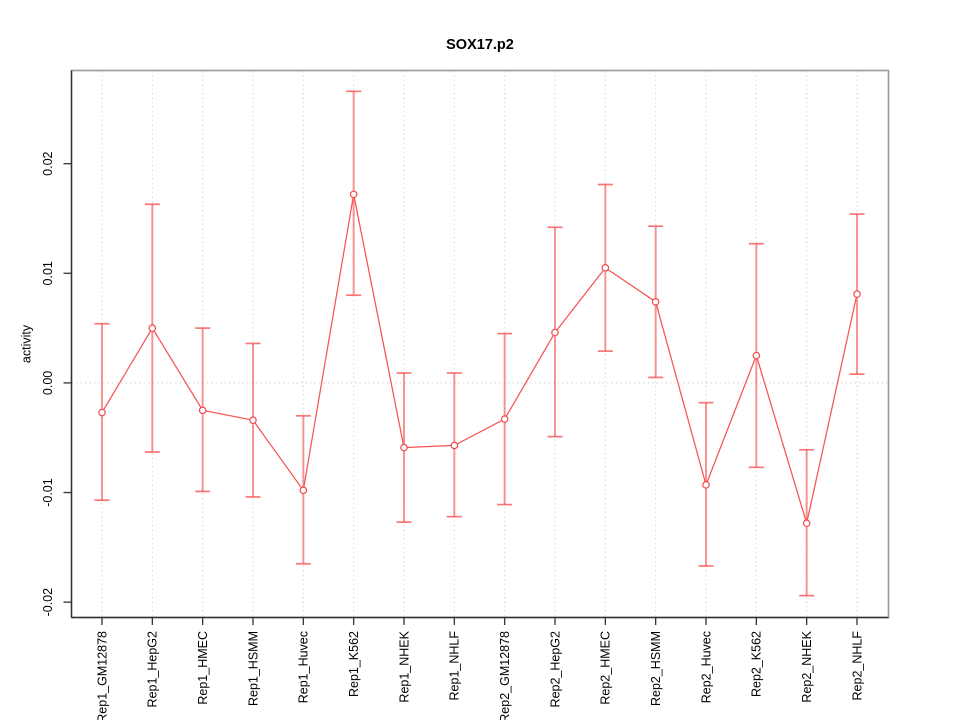 The width and height of the screenshot is (960, 720). What do you see at coordinates (153, 669) in the screenshot?
I see `x-tick-label: Rep1_HepG2` at bounding box center [153, 669].